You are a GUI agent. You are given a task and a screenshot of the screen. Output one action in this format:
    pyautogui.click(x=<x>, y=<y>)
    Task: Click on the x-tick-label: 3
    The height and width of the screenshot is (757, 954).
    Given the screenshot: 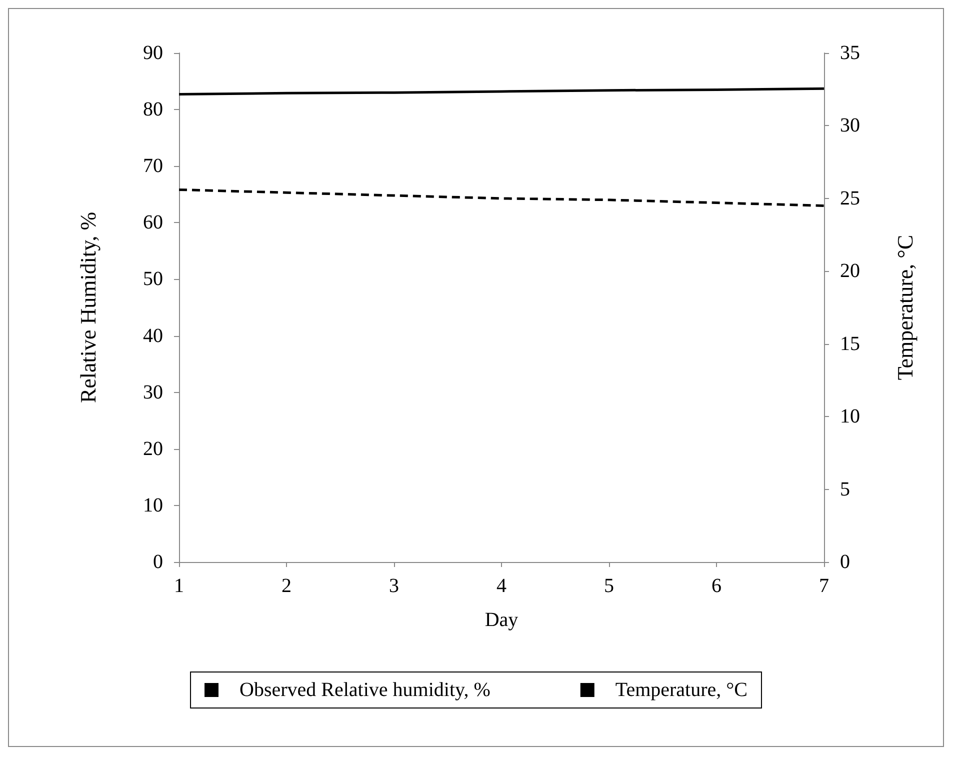 What is the action you would take?
    pyautogui.click(x=394, y=586)
    